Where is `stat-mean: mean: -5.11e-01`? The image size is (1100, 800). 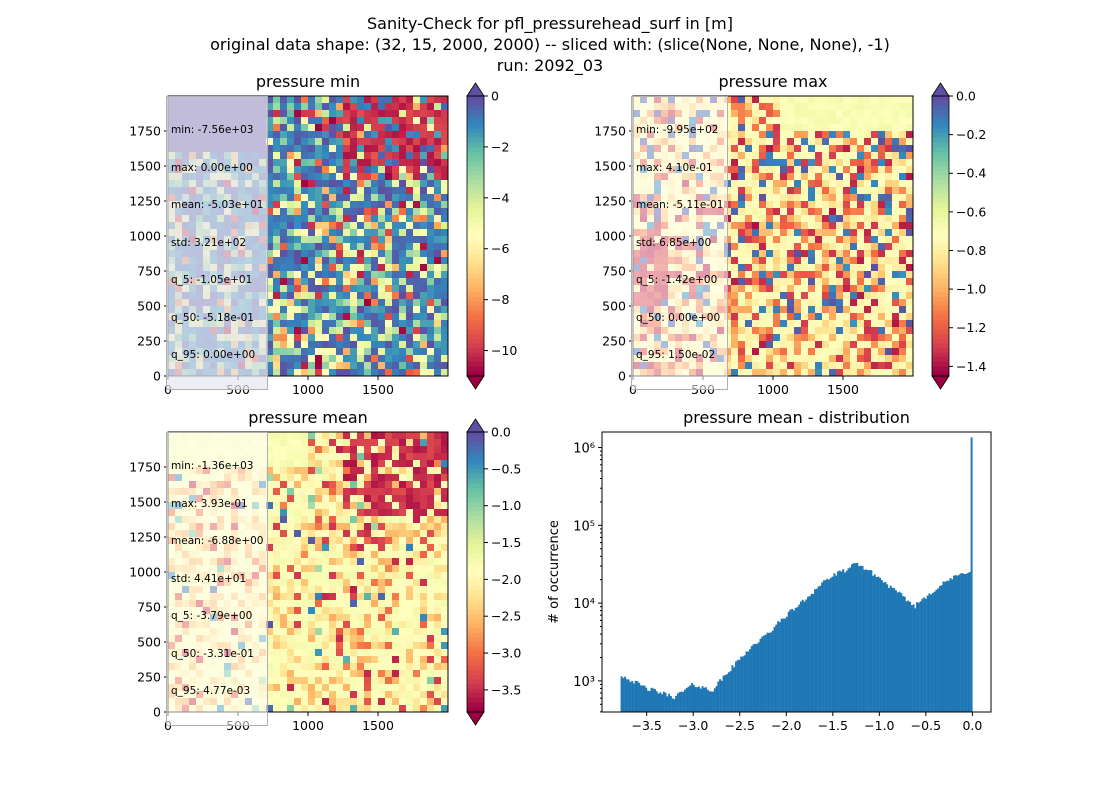 stat-mean: mean: -5.11e-01 is located at coordinates (680, 205).